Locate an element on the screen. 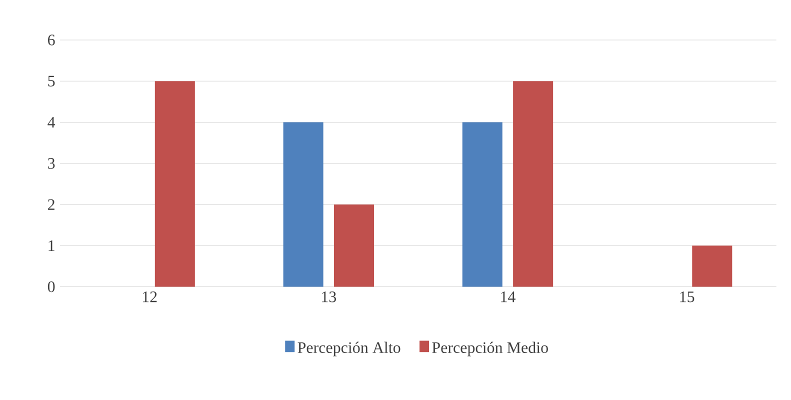 The width and height of the screenshot is (791, 400). y-tick-label: 0 is located at coordinates (51, 286).